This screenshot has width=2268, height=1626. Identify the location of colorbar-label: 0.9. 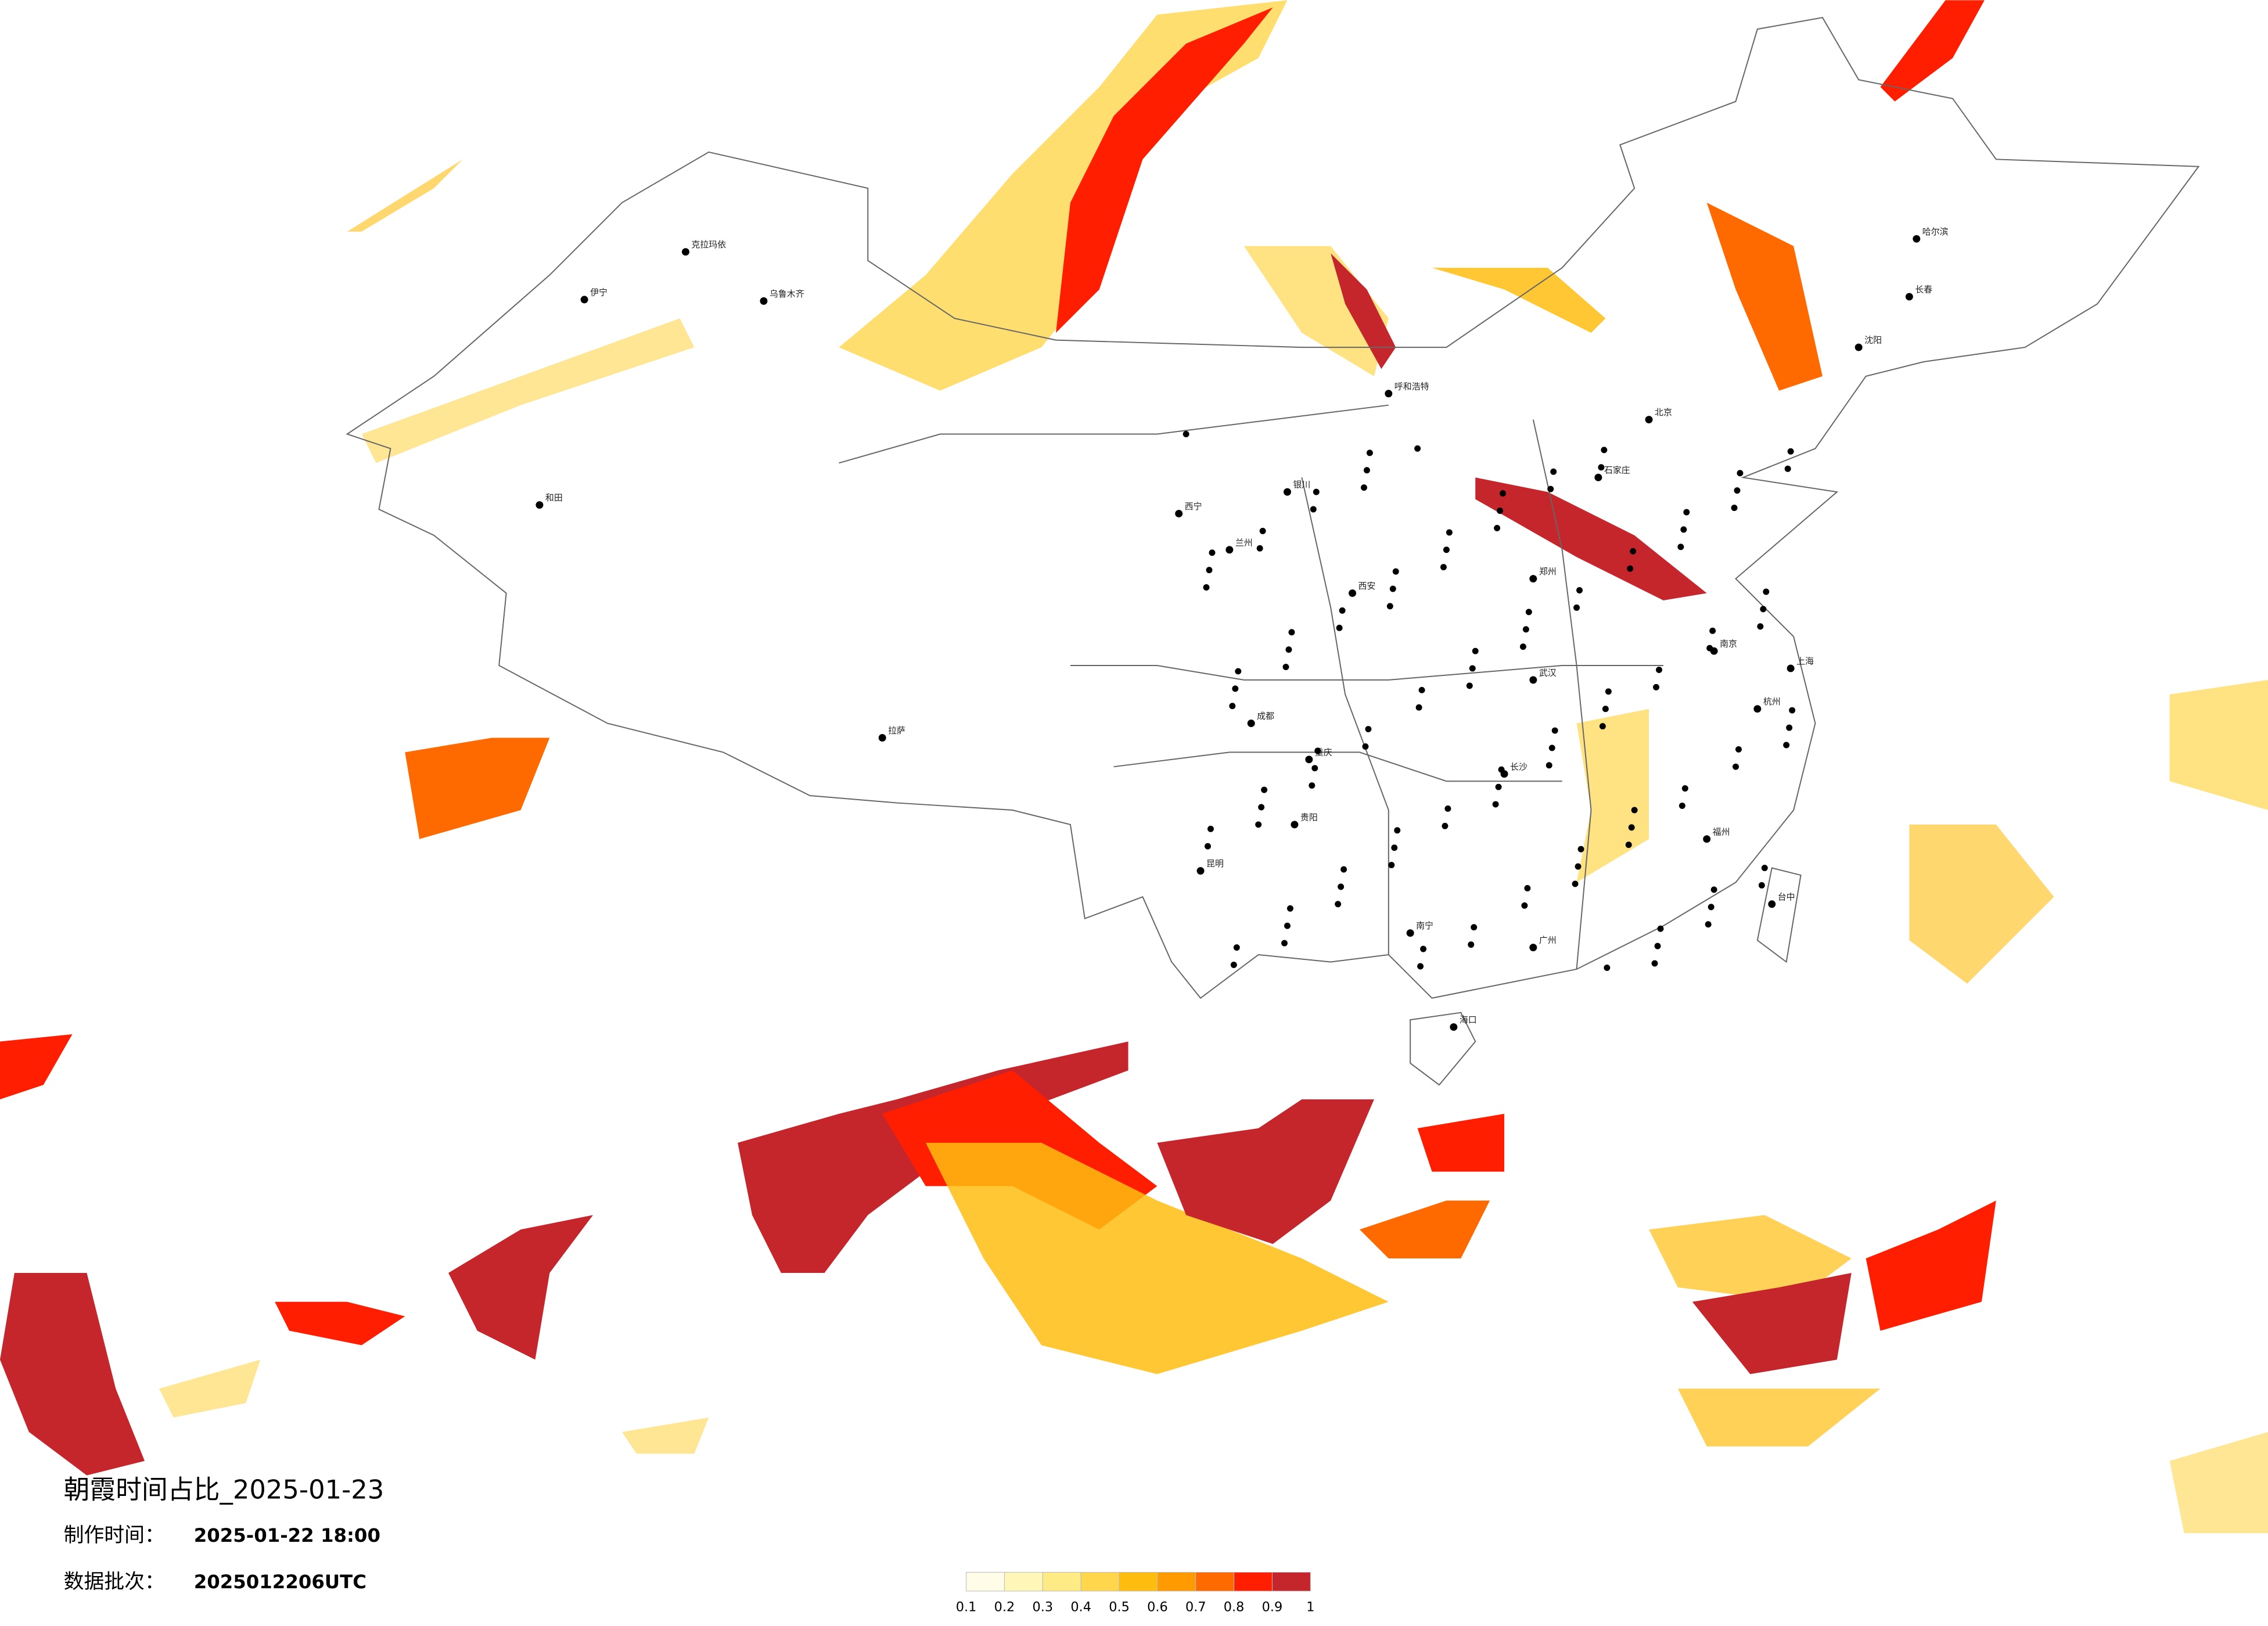
(1272, 1607).